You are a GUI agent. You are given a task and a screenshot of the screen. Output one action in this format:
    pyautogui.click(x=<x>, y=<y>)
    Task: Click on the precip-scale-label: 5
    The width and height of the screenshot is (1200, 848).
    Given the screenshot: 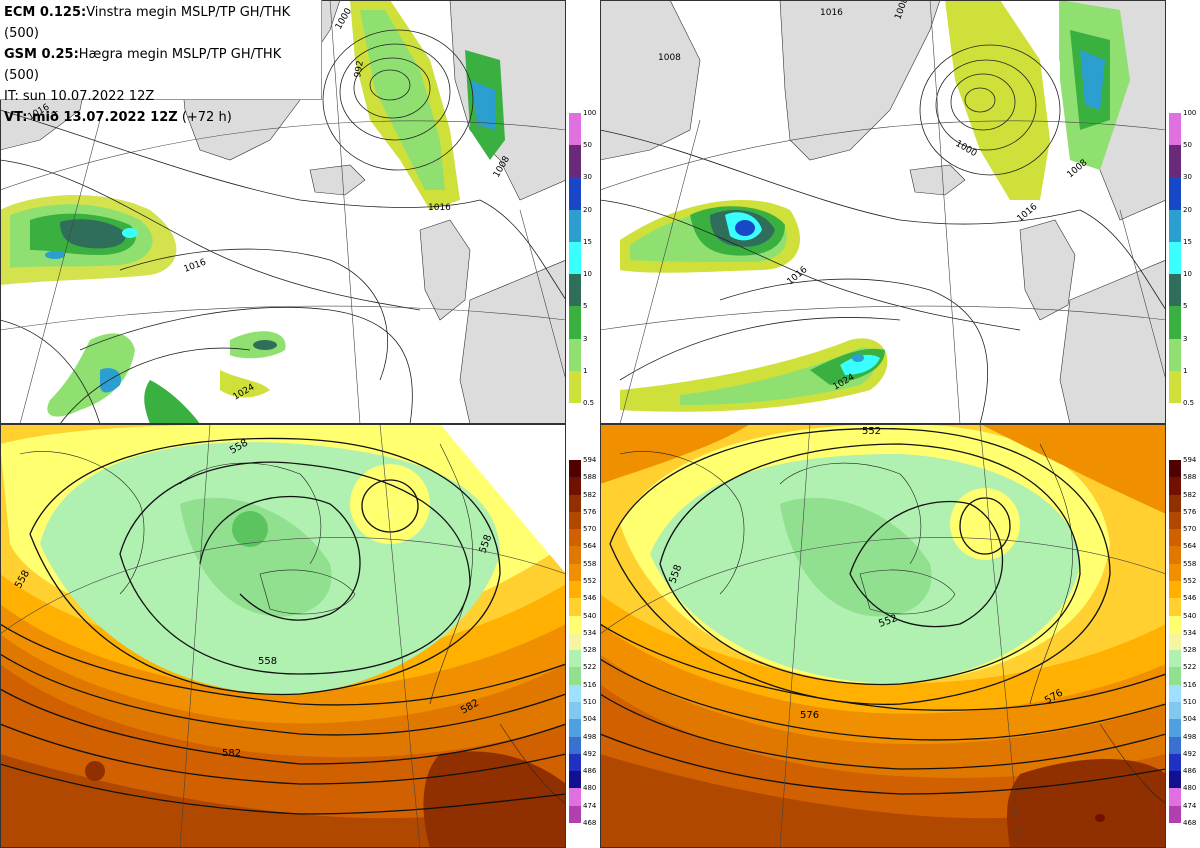 What is the action you would take?
    pyautogui.click(x=1185, y=306)
    